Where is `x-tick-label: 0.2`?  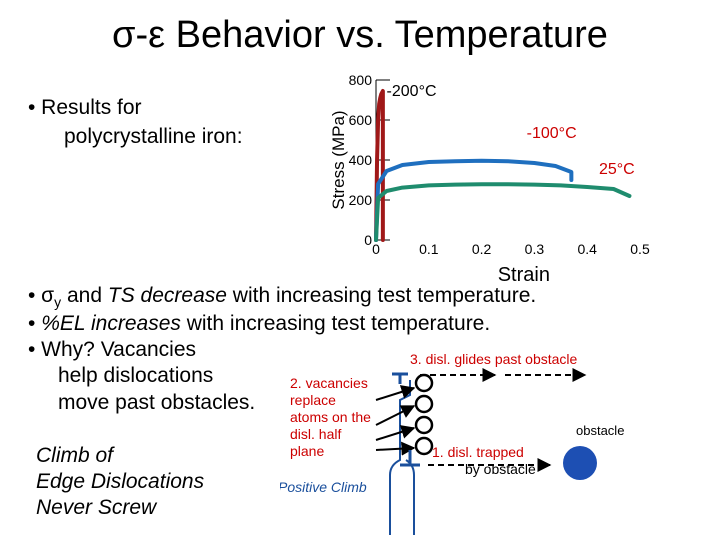 x-tick-label: 0.2 is located at coordinates (482, 249).